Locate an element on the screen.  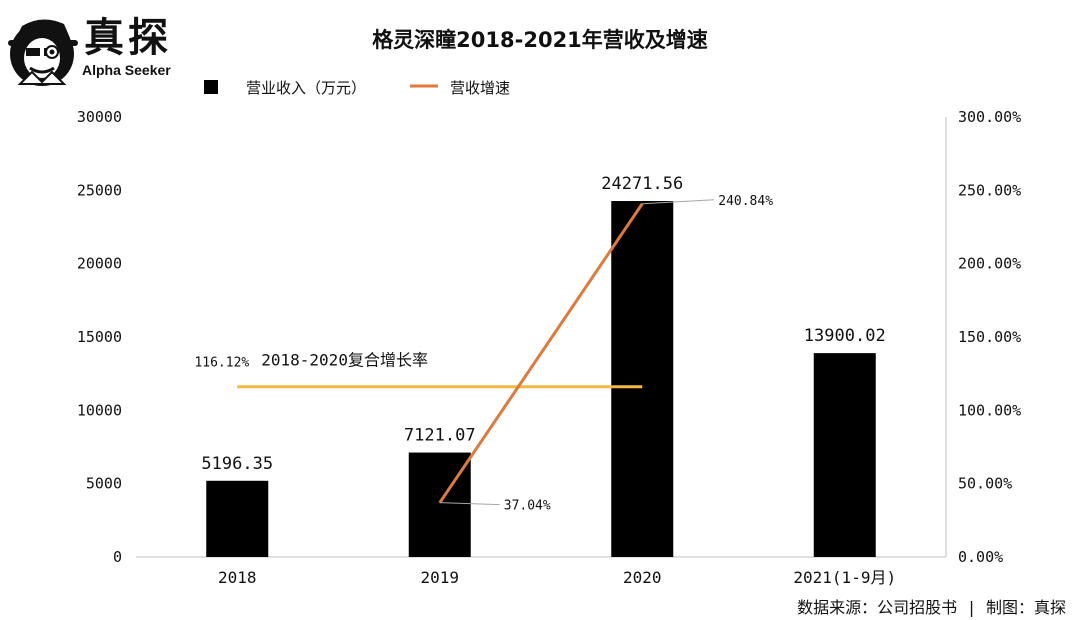
y-right-tick-label: 0.00% is located at coordinates (980, 557).